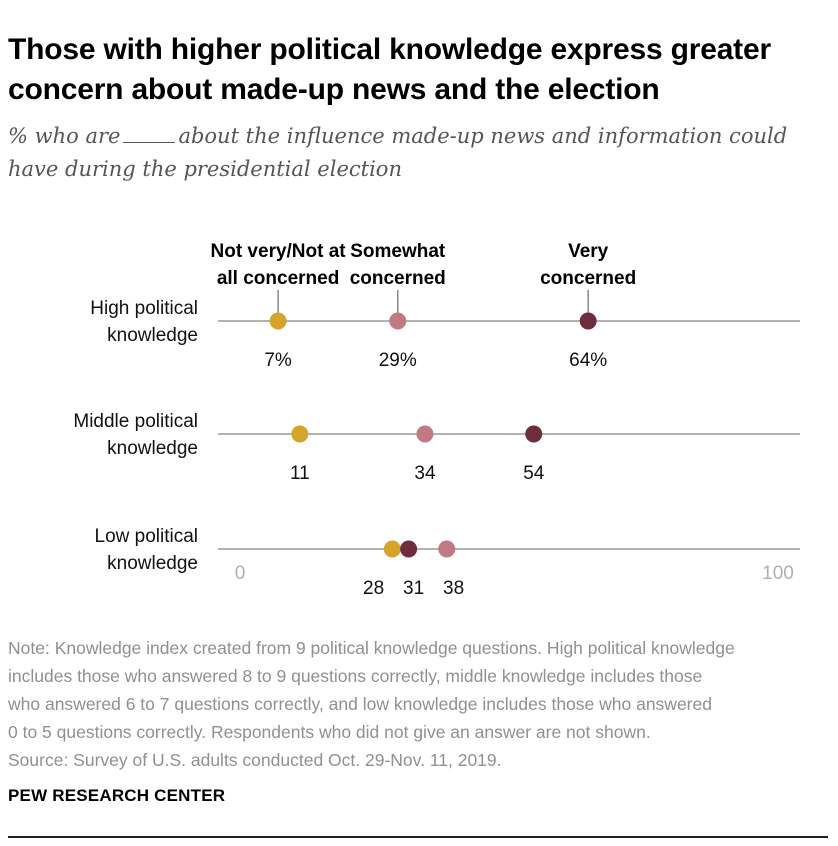  I want to click on subtitle-prefix: % who are, so click(64, 136).